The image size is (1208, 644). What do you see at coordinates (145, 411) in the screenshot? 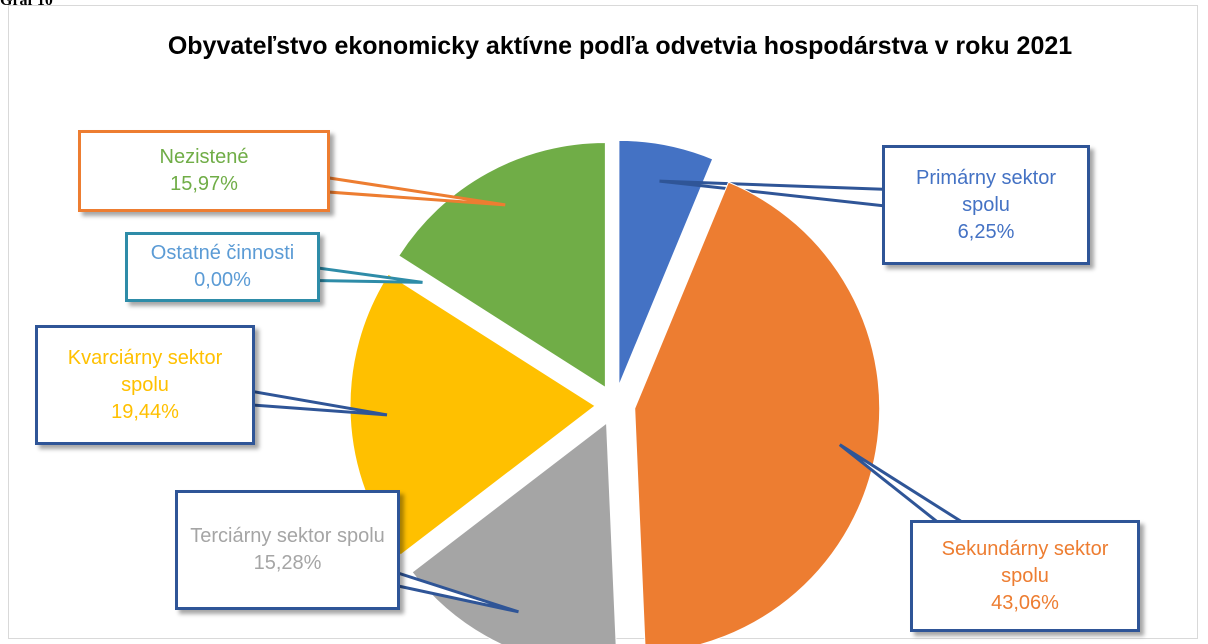
I see `label-value: 19,44%` at bounding box center [145, 411].